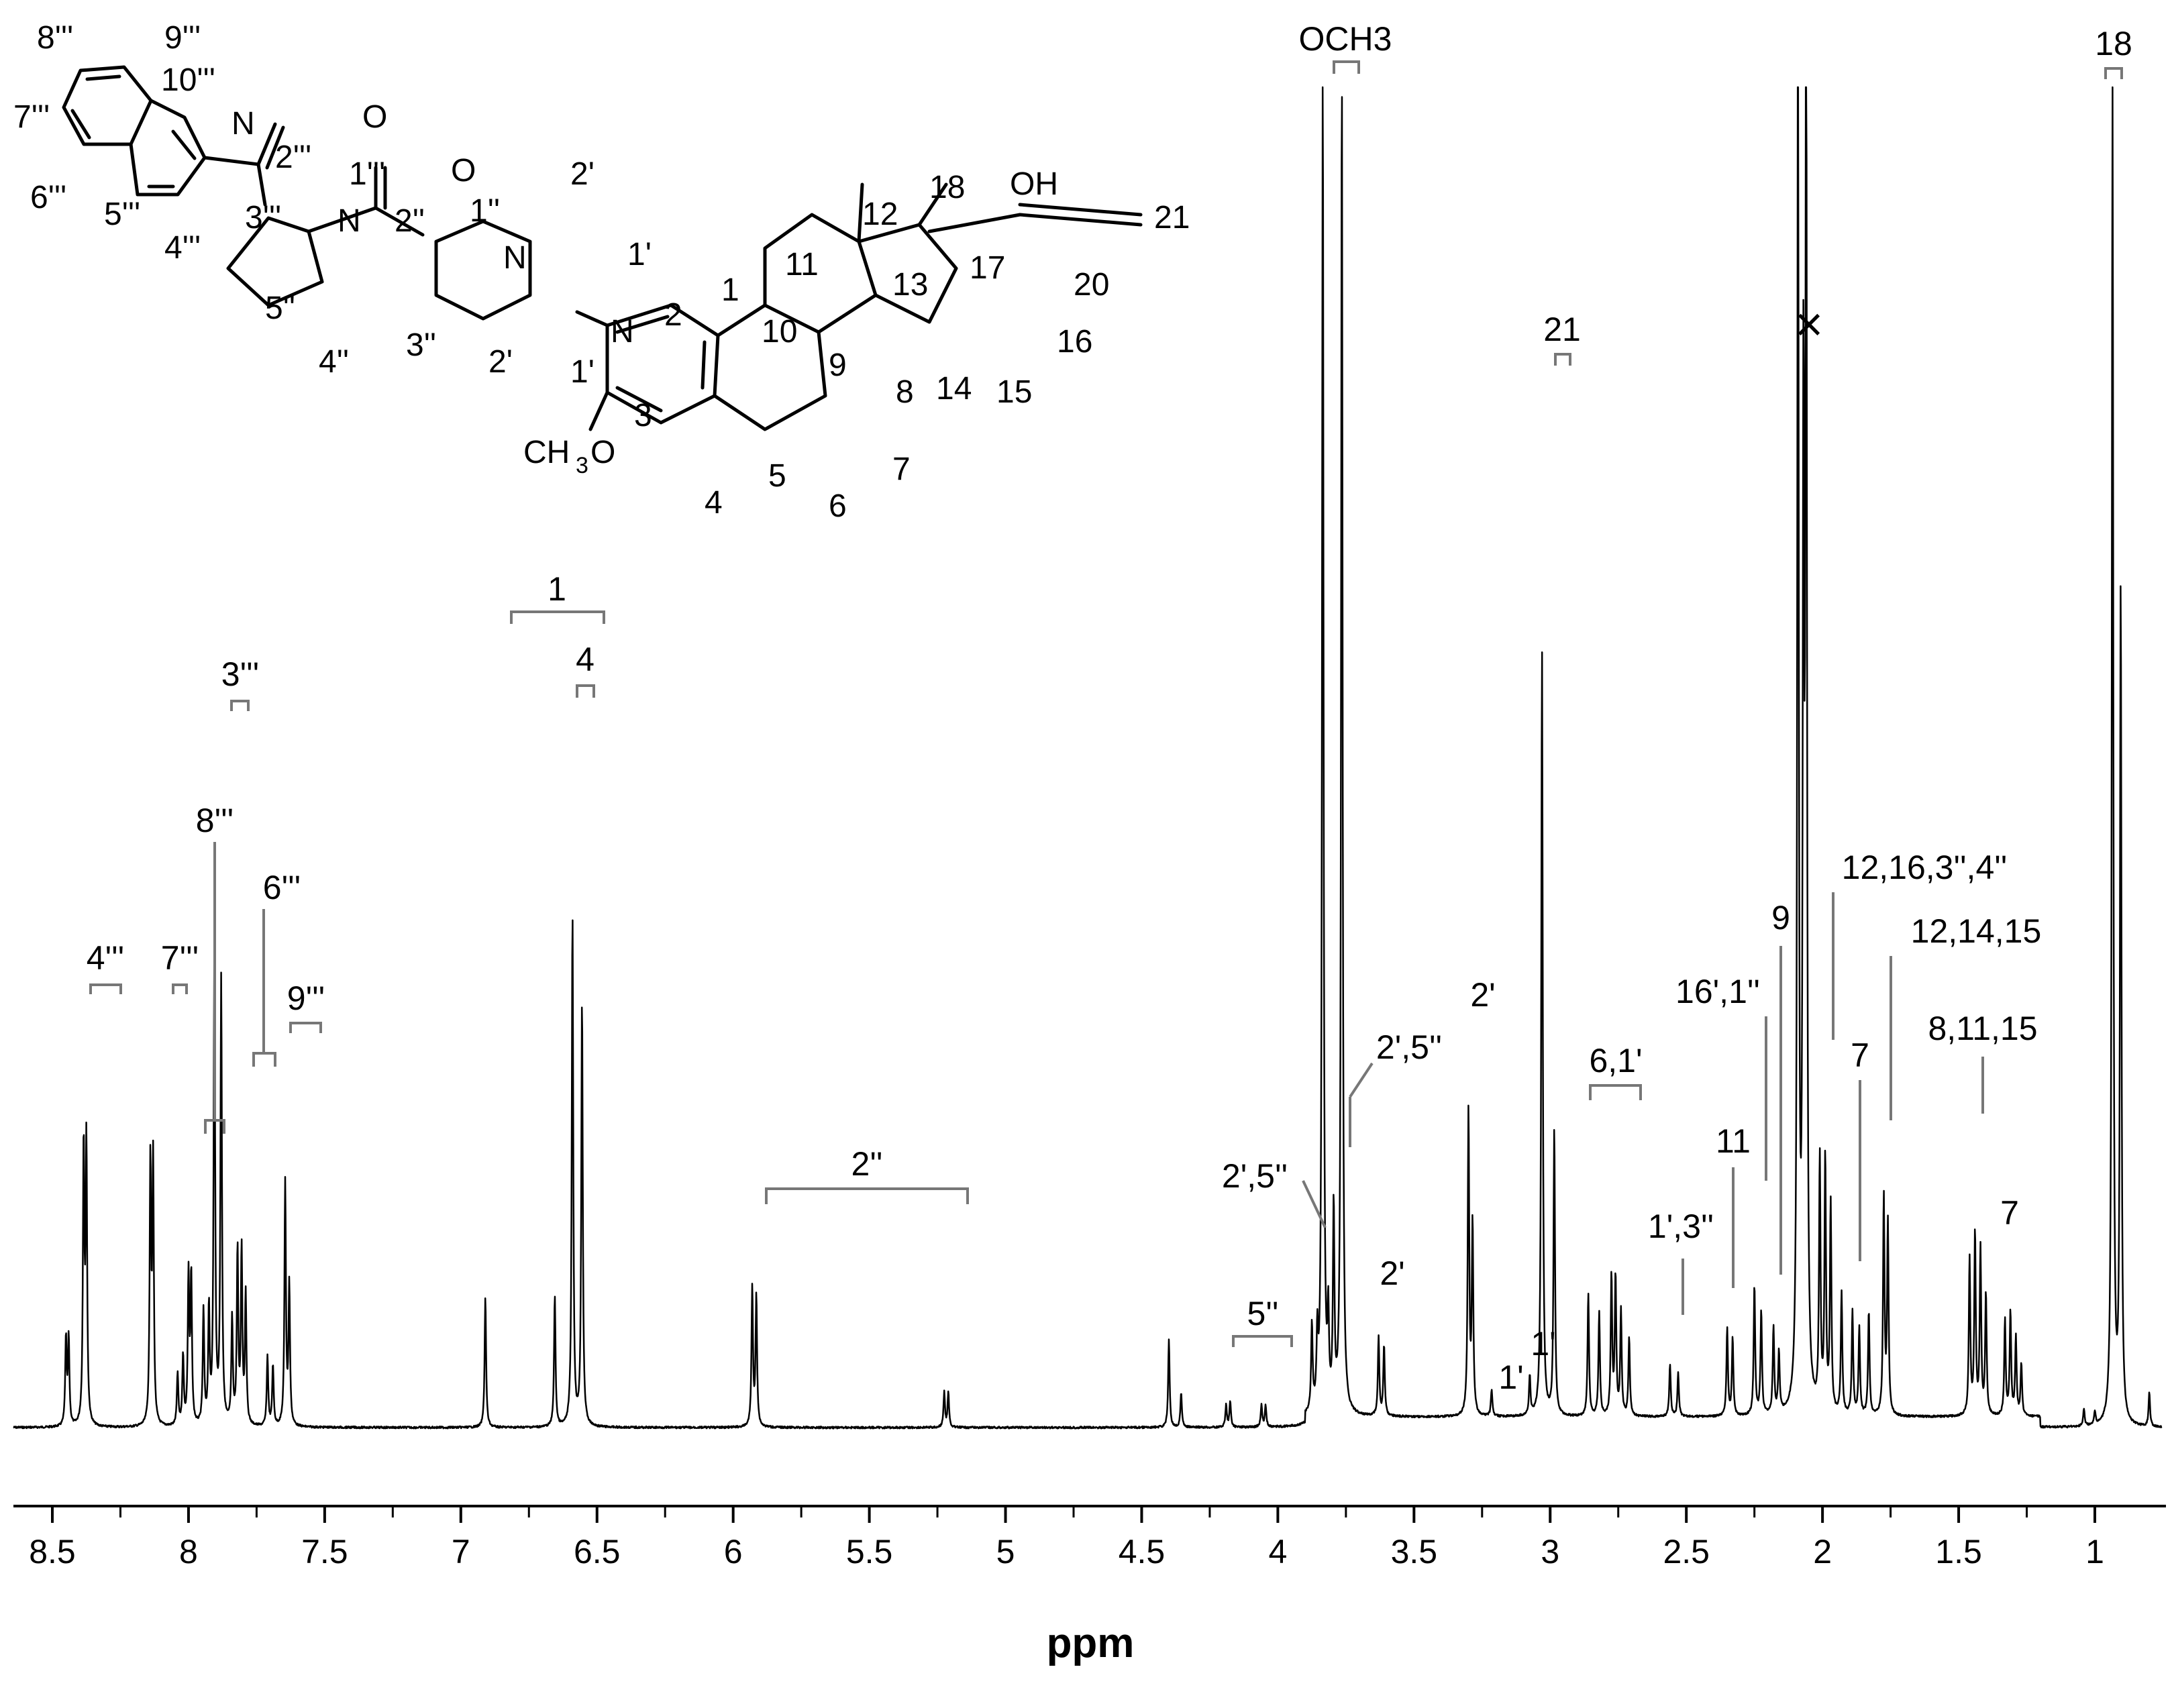 Image resolution: width=2172 pixels, height=1708 pixels. What do you see at coordinates (105, 958) in the screenshot?
I see `label-4ppp: 4'''` at bounding box center [105, 958].